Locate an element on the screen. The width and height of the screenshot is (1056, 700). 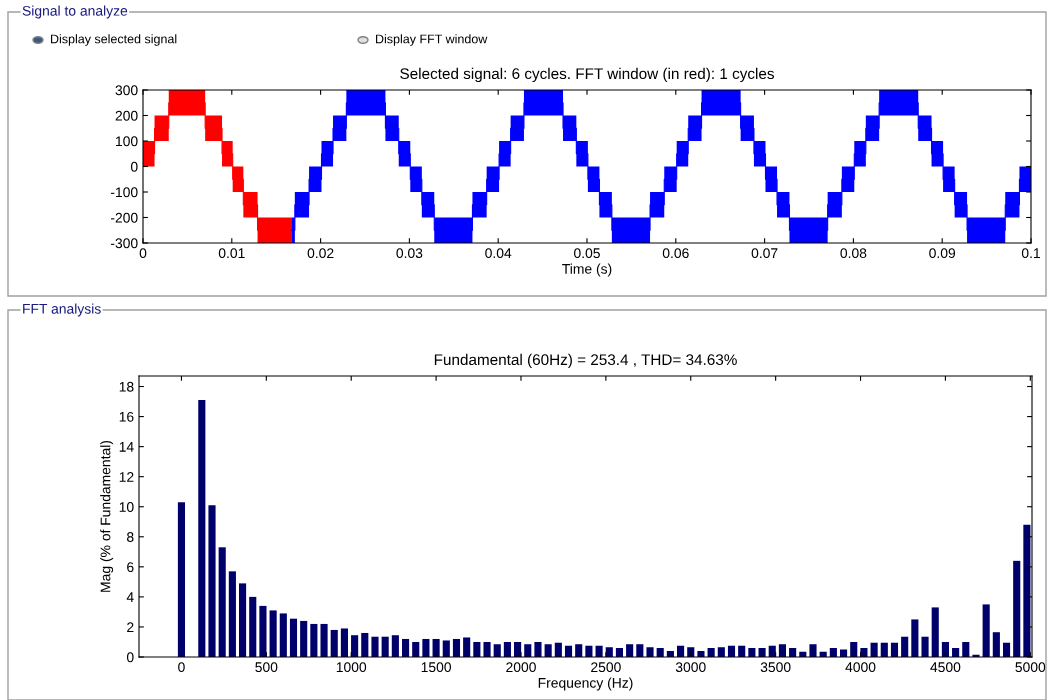
x-tick-label: 0.08 is located at coordinates (853, 253).